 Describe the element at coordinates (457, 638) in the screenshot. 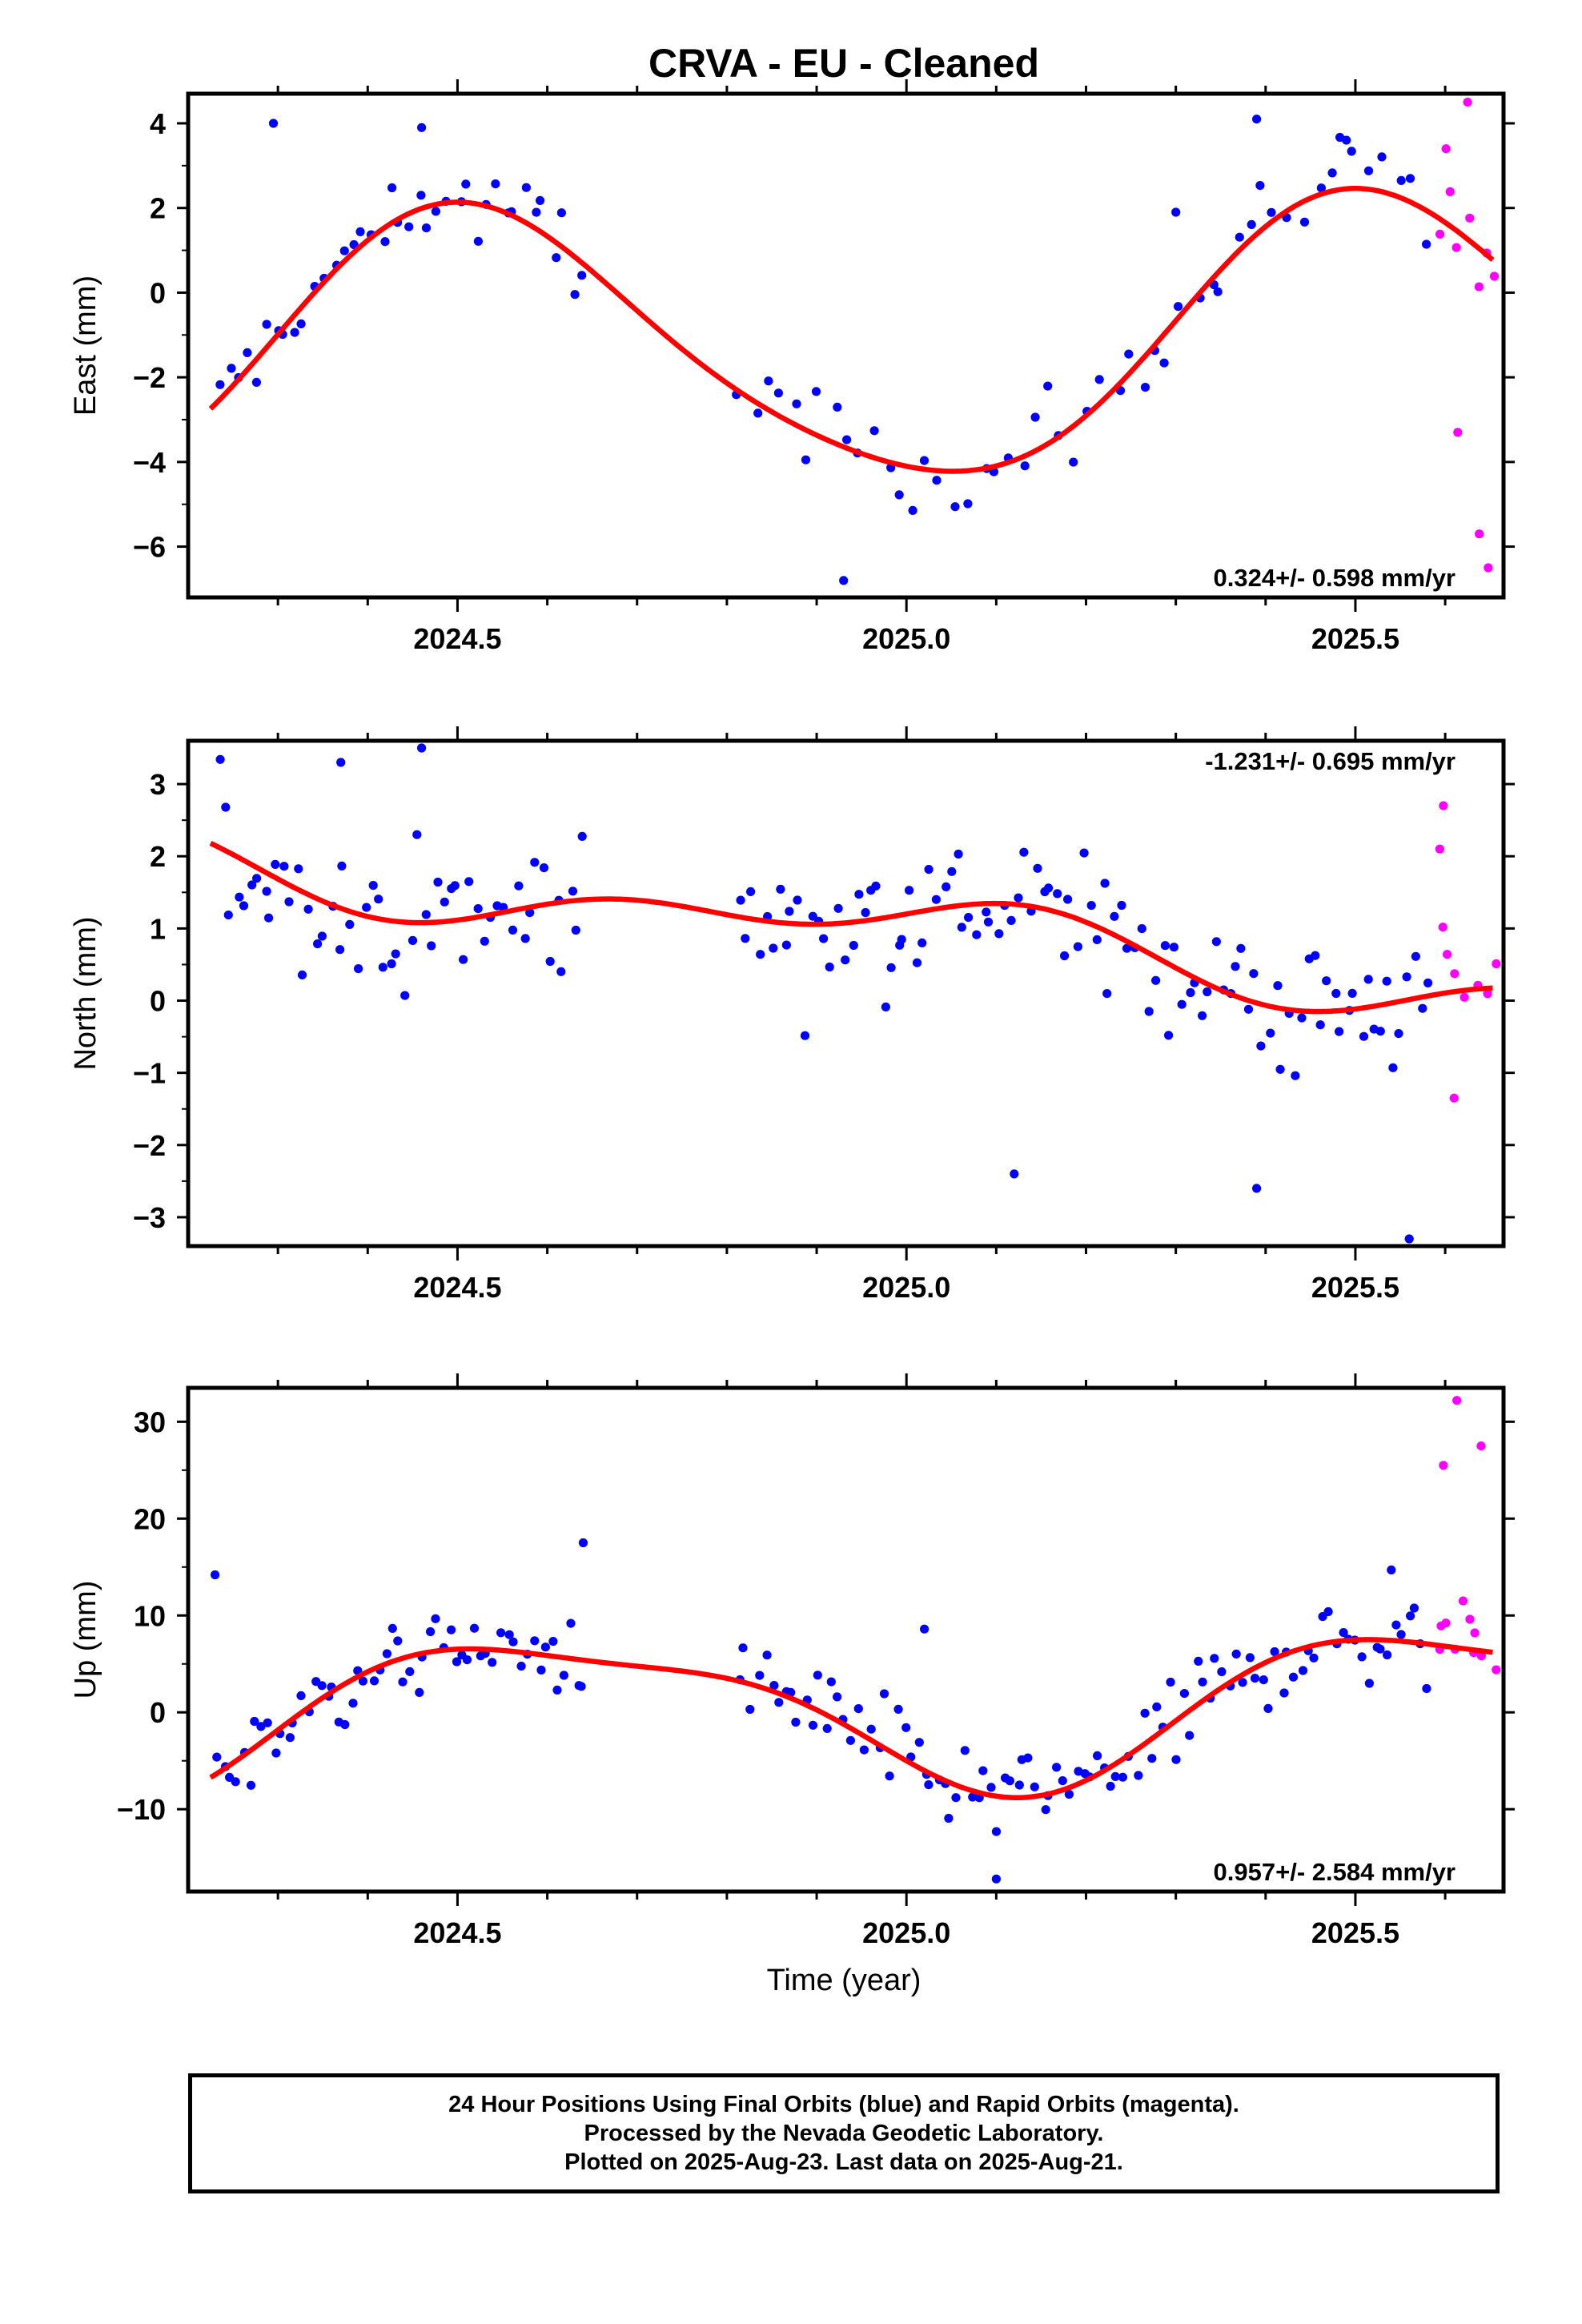

I see `x-tick-label: 2024.5` at that location.